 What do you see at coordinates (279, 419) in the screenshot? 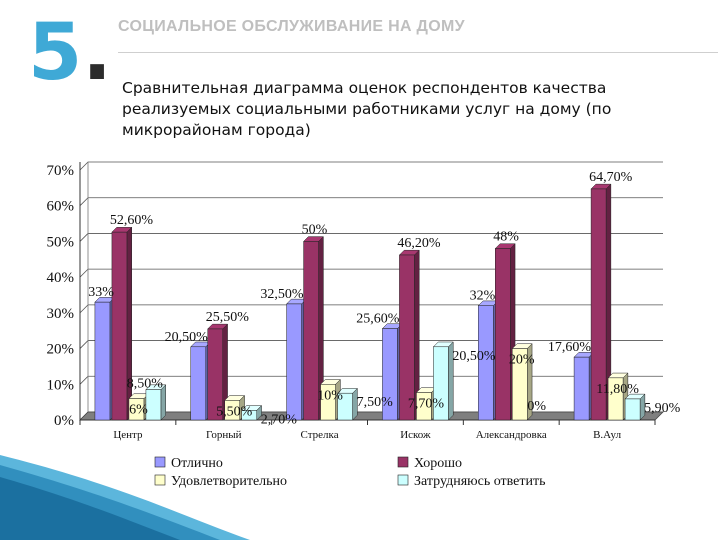
I see `data-label: 2,70%` at bounding box center [279, 419].